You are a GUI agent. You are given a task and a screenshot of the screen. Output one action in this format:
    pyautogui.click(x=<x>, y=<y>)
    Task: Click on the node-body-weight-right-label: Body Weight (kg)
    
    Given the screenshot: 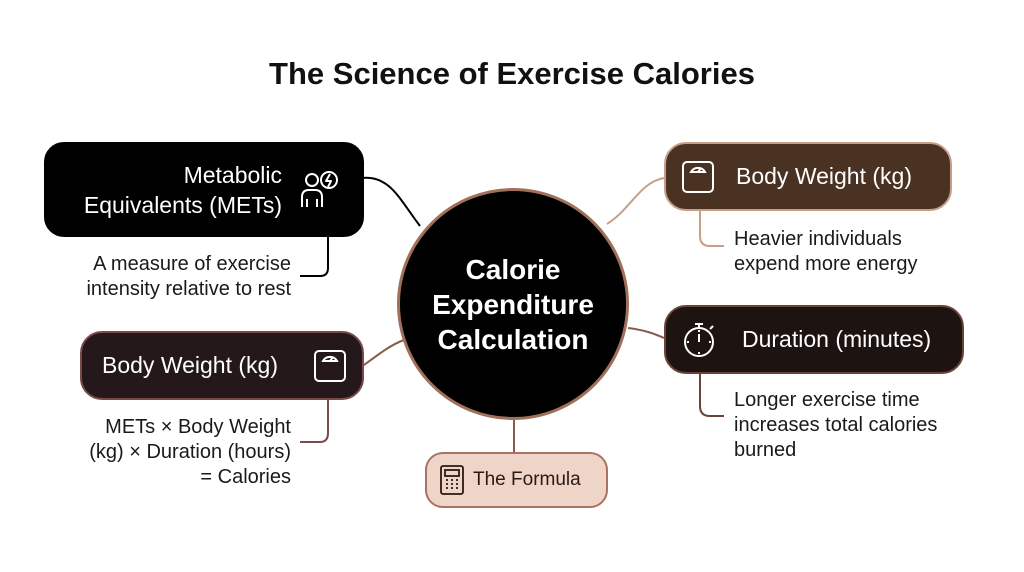 What is the action you would take?
    pyautogui.click(x=824, y=176)
    